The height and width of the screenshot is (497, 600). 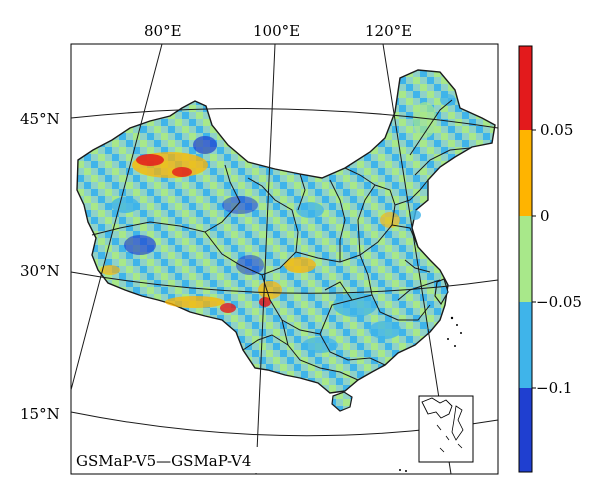 I want to click on hainan-island, so click(x=342, y=401).